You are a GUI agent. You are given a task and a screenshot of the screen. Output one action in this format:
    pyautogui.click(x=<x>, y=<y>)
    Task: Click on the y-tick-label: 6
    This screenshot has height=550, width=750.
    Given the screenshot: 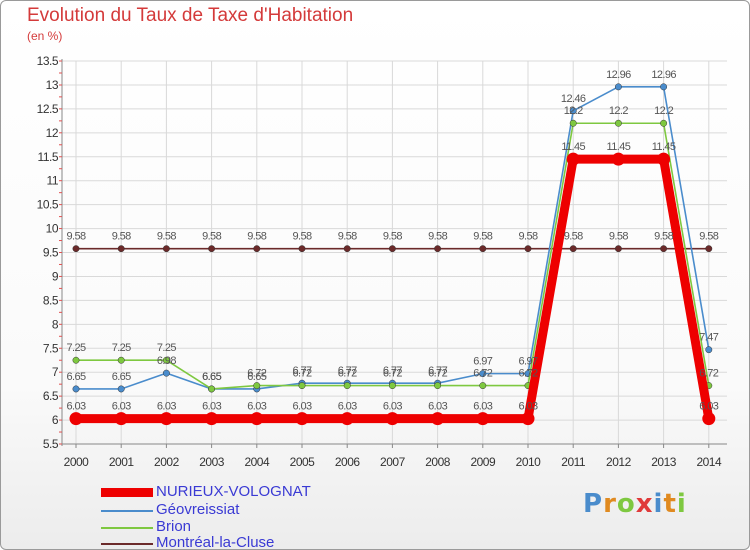 What is the action you would take?
    pyautogui.click(x=55, y=420)
    